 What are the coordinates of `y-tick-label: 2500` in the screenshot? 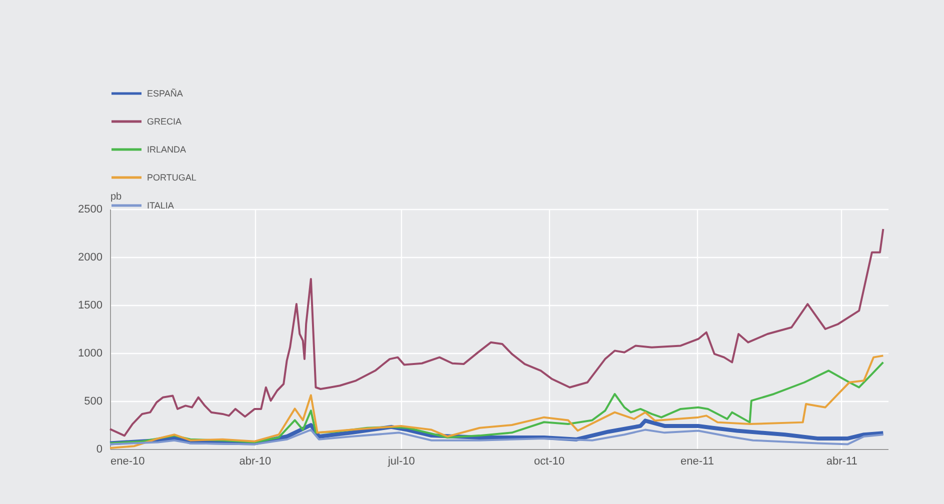 It's located at (90, 210).